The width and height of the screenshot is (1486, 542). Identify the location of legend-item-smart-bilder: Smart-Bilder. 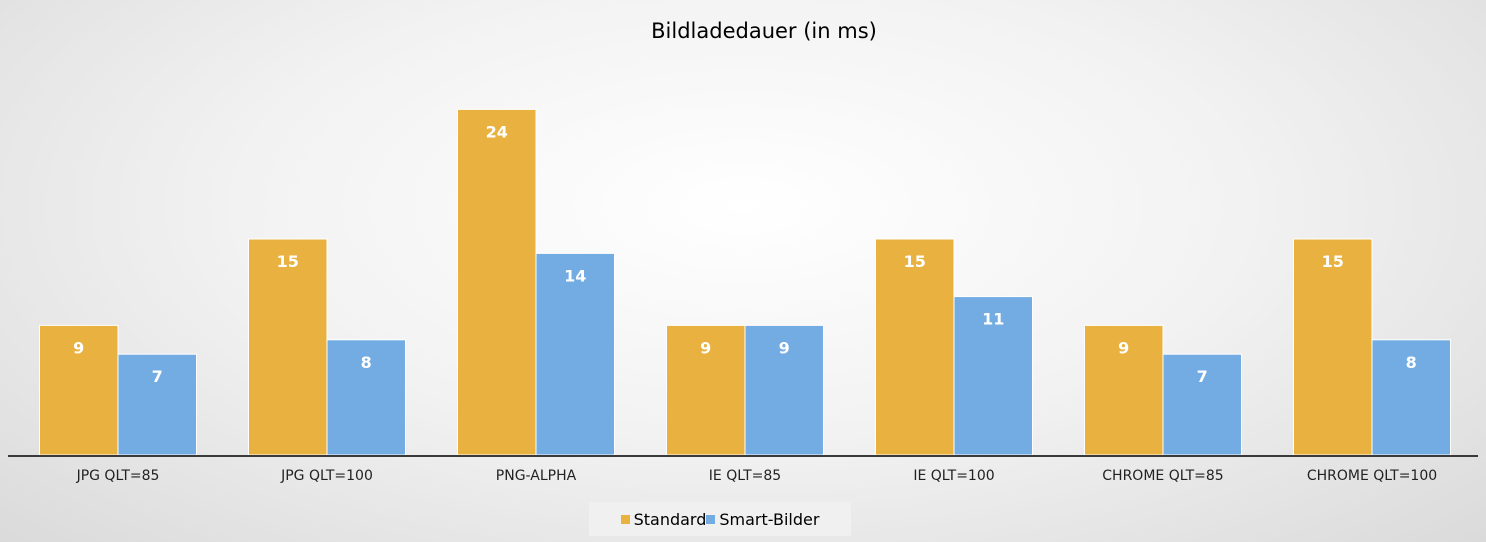
(762, 519).